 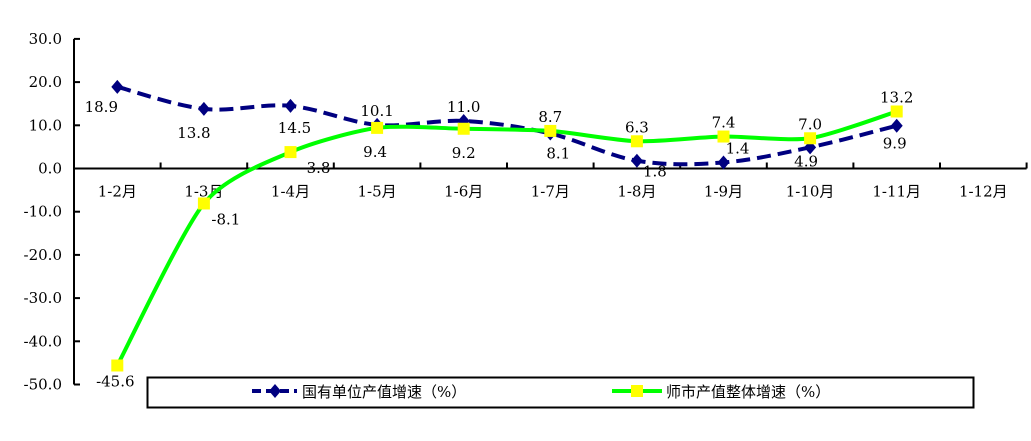 I want to click on data-label: 13.8, so click(x=193, y=133).